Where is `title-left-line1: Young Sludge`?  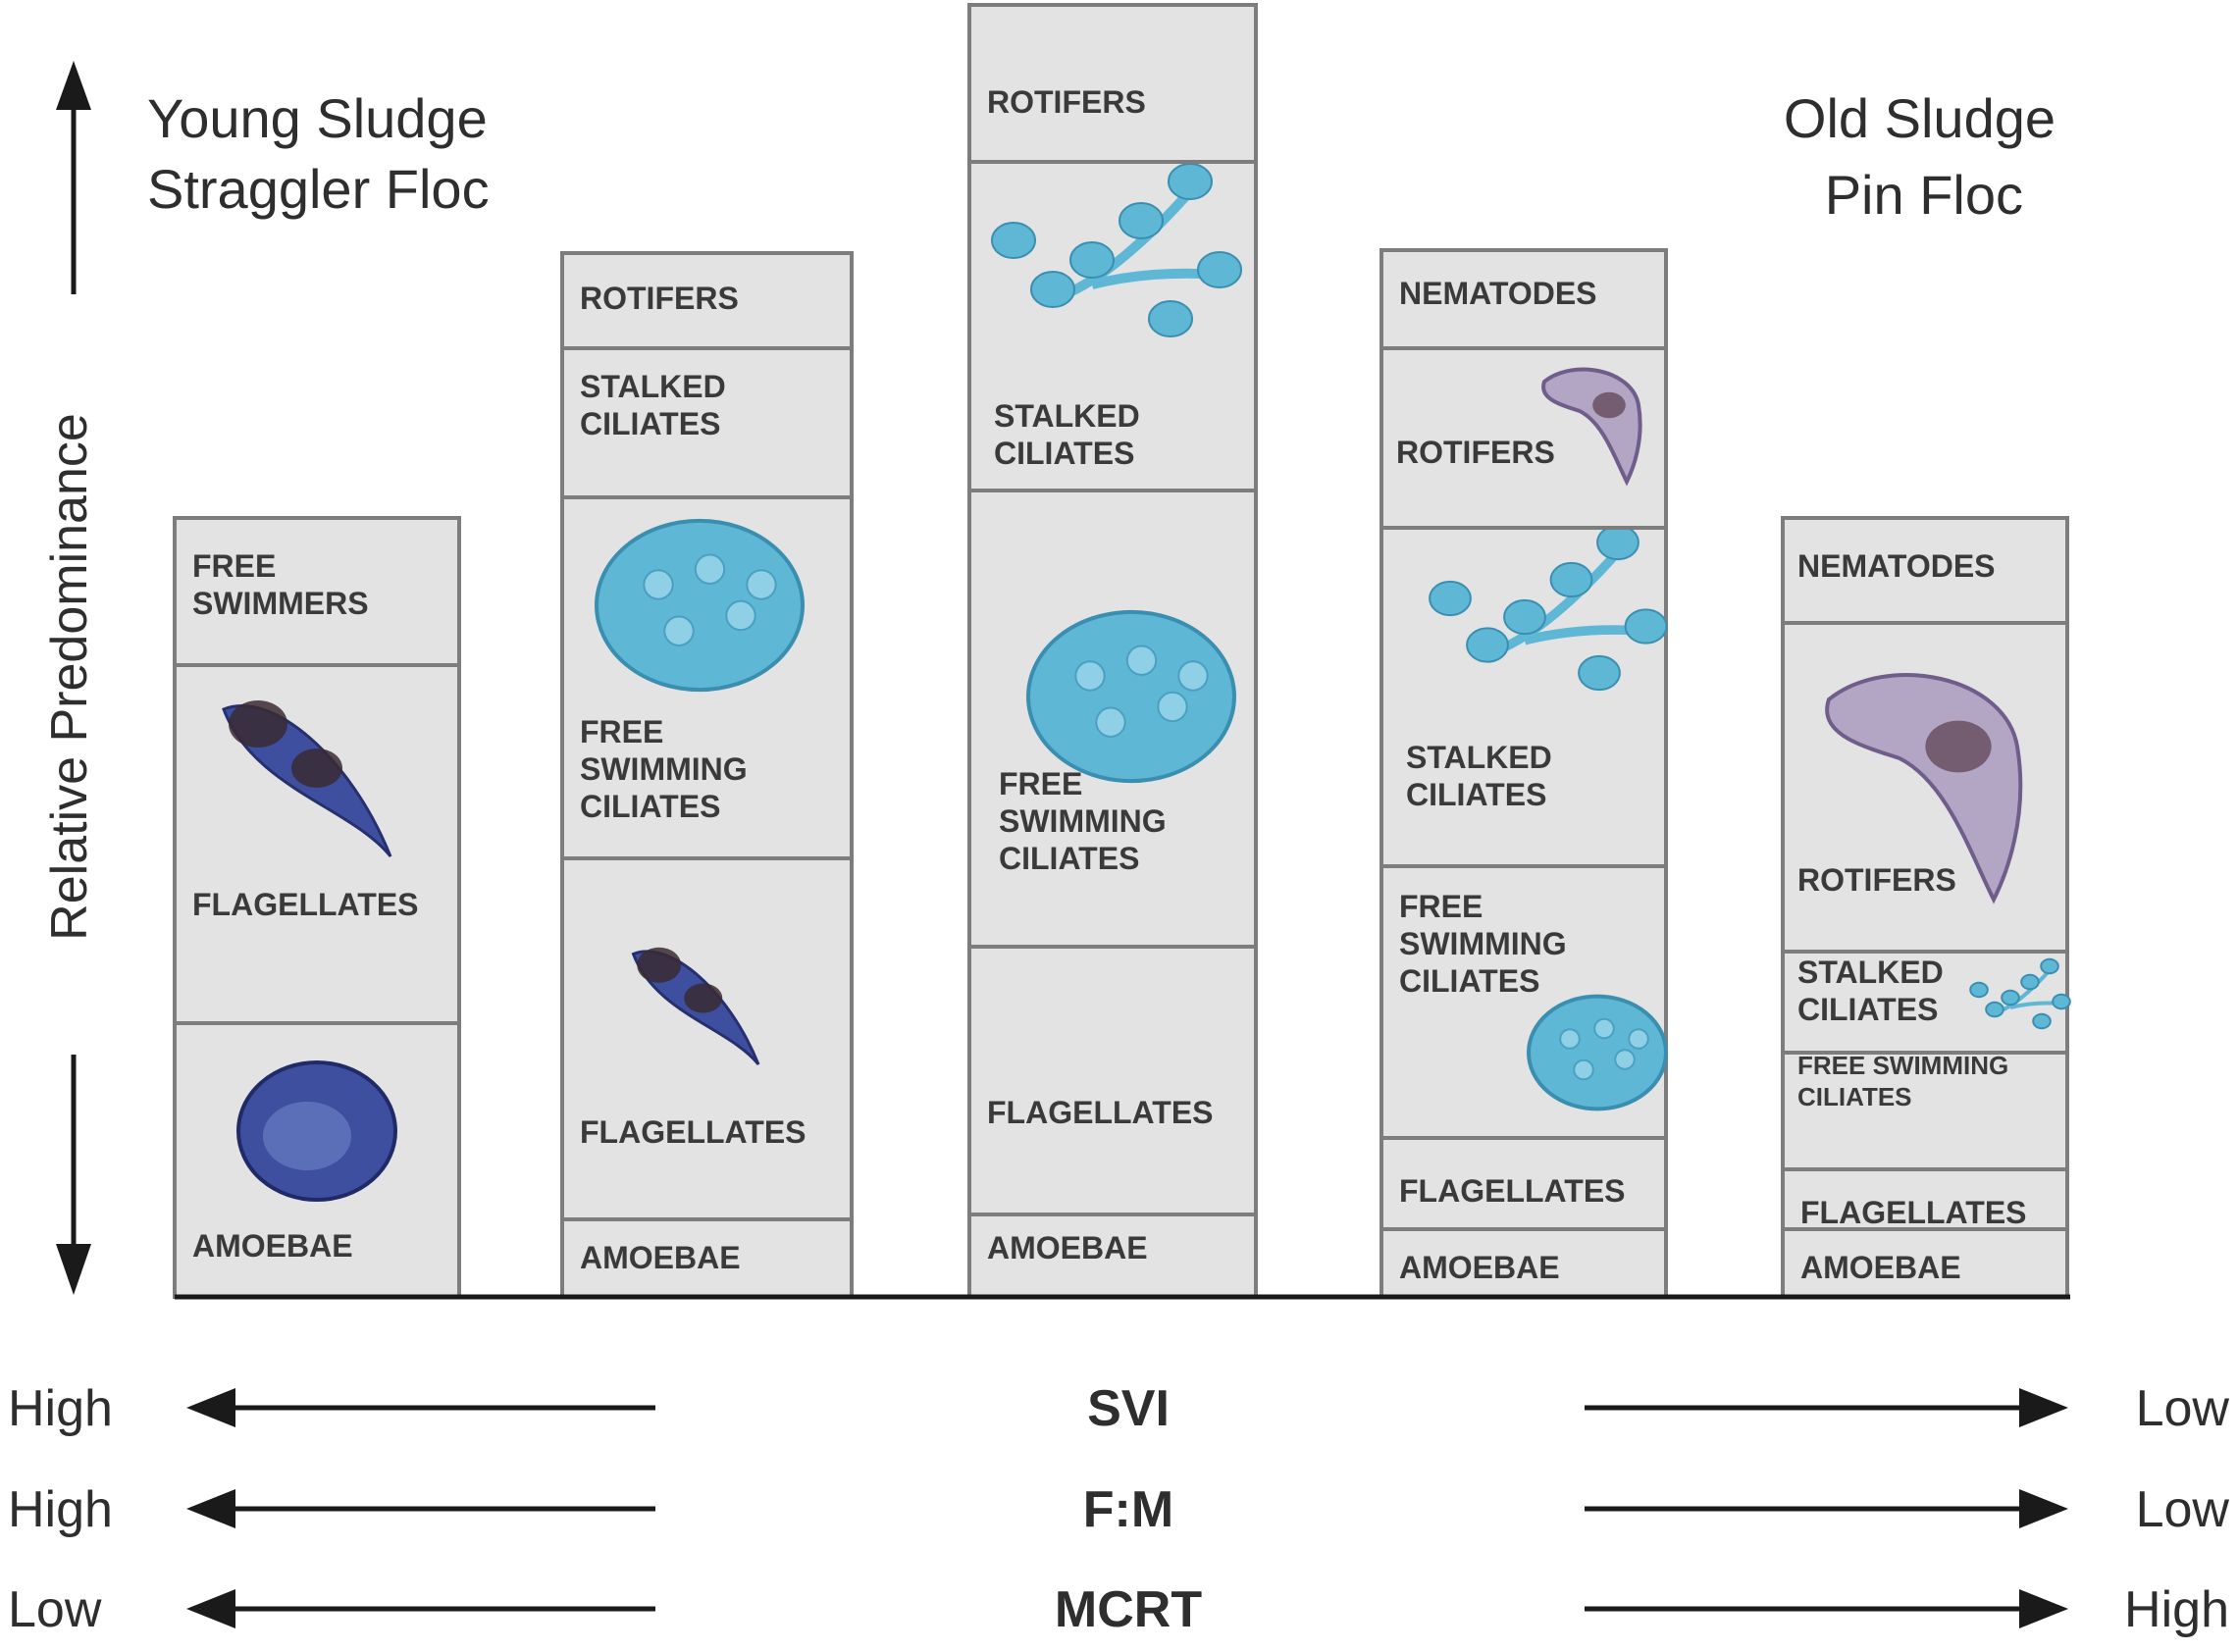 title-left-line1: Young Sludge is located at coordinates (317, 118).